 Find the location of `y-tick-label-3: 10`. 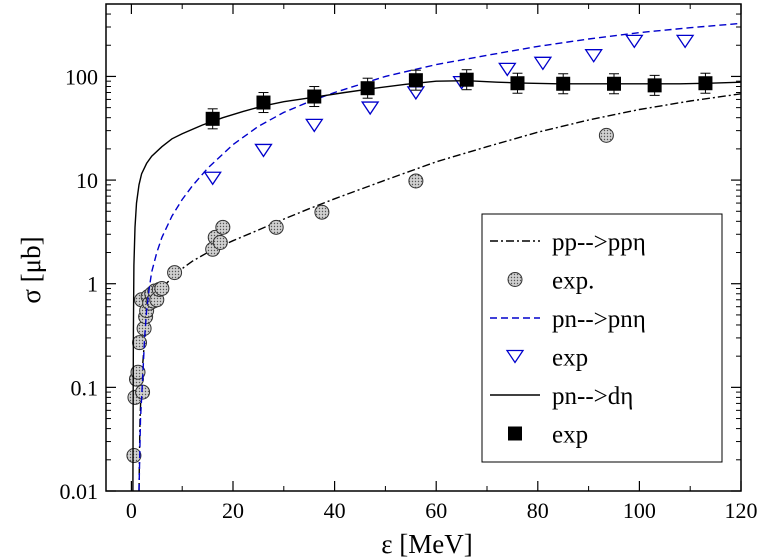

y-tick-label-3: 10 is located at coordinates (87, 180).